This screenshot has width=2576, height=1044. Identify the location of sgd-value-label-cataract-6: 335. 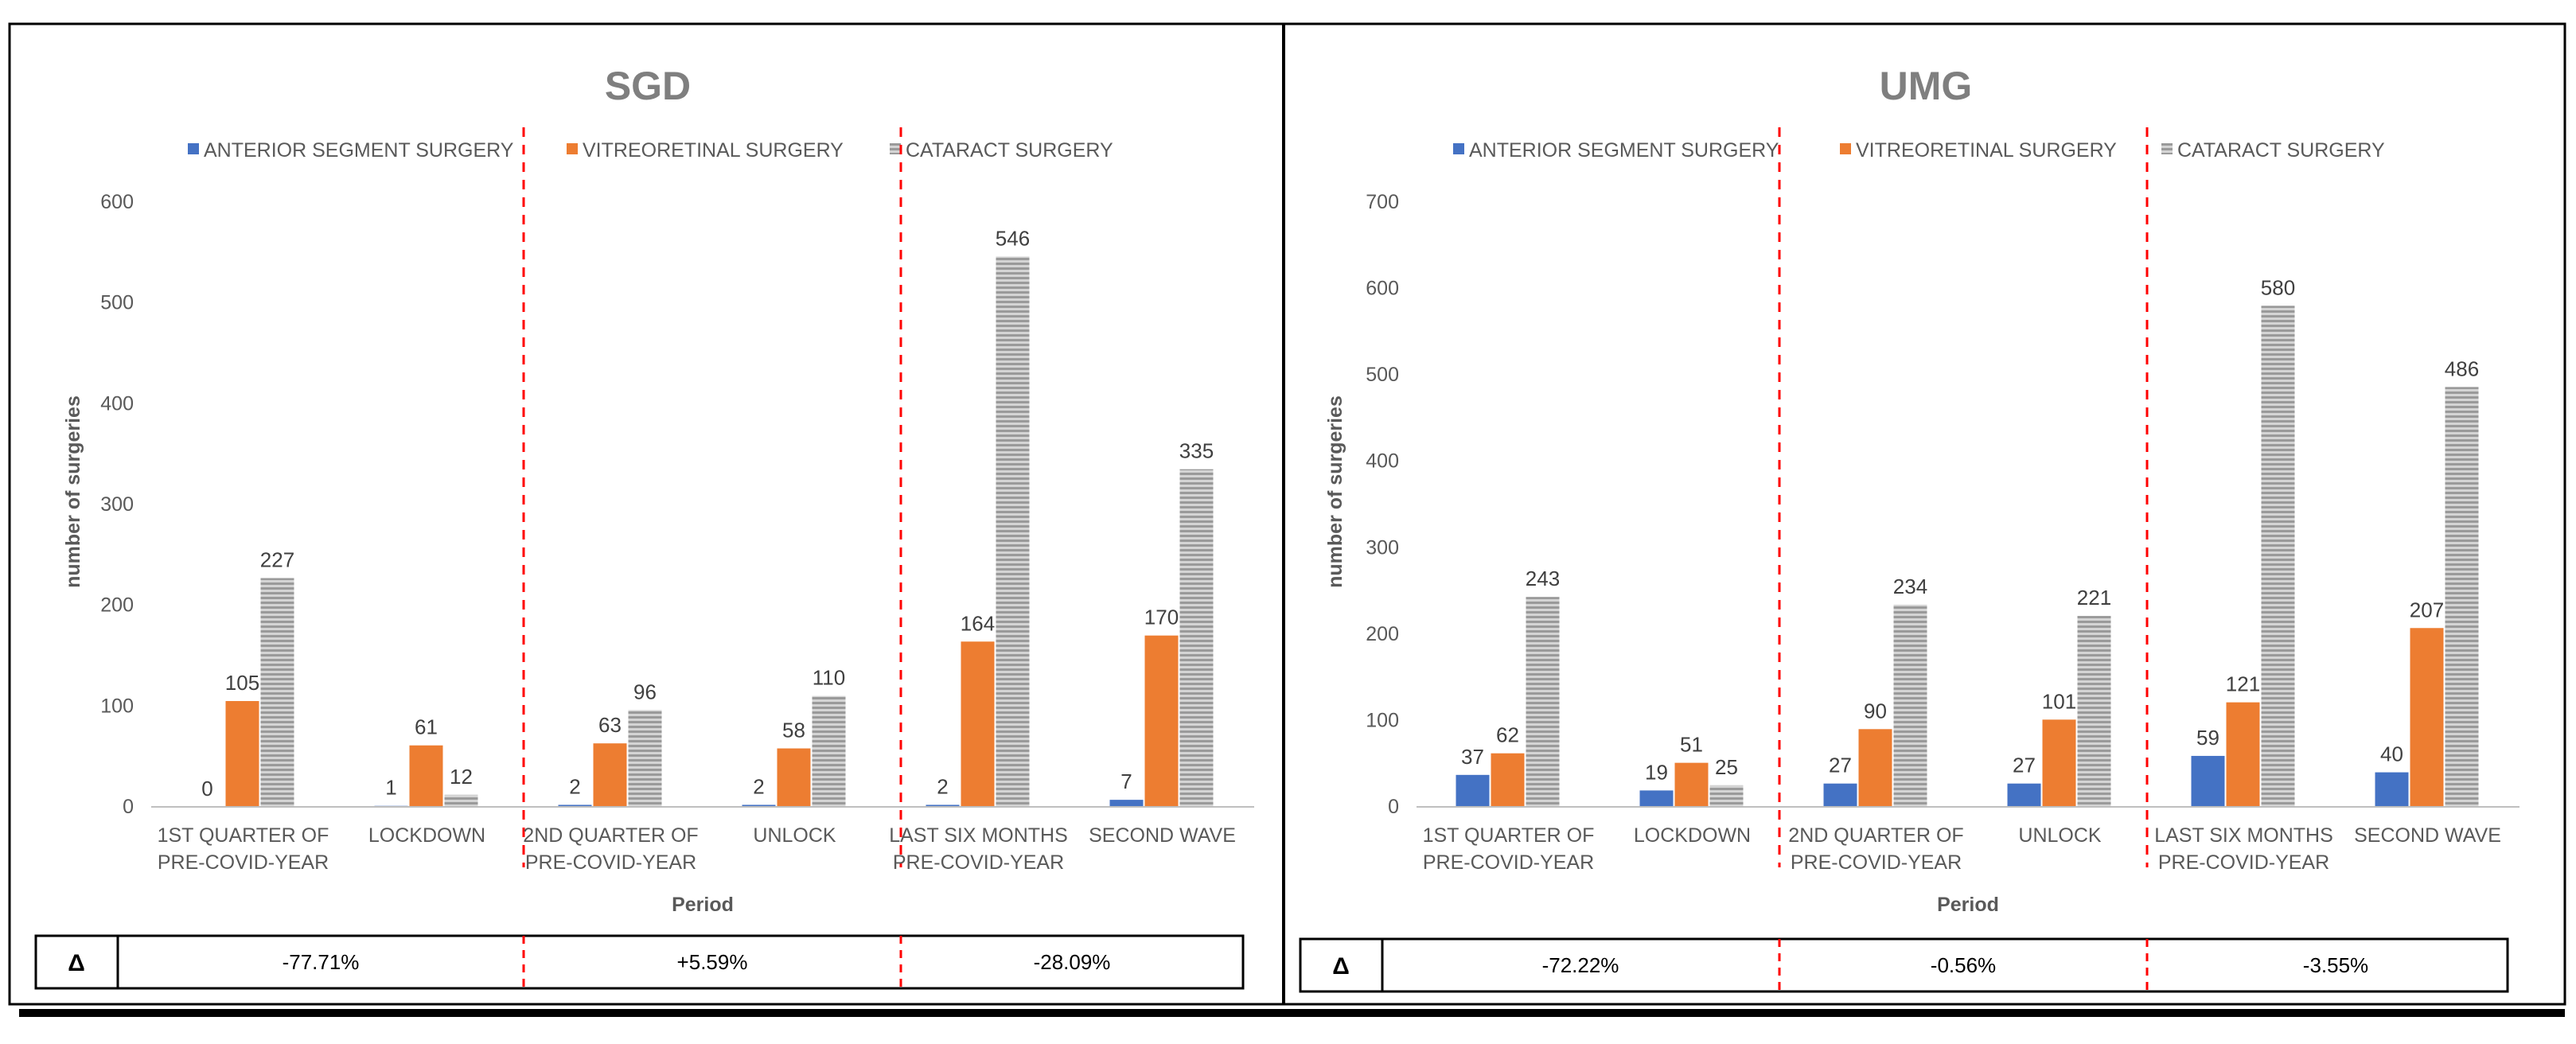
(1196, 451).